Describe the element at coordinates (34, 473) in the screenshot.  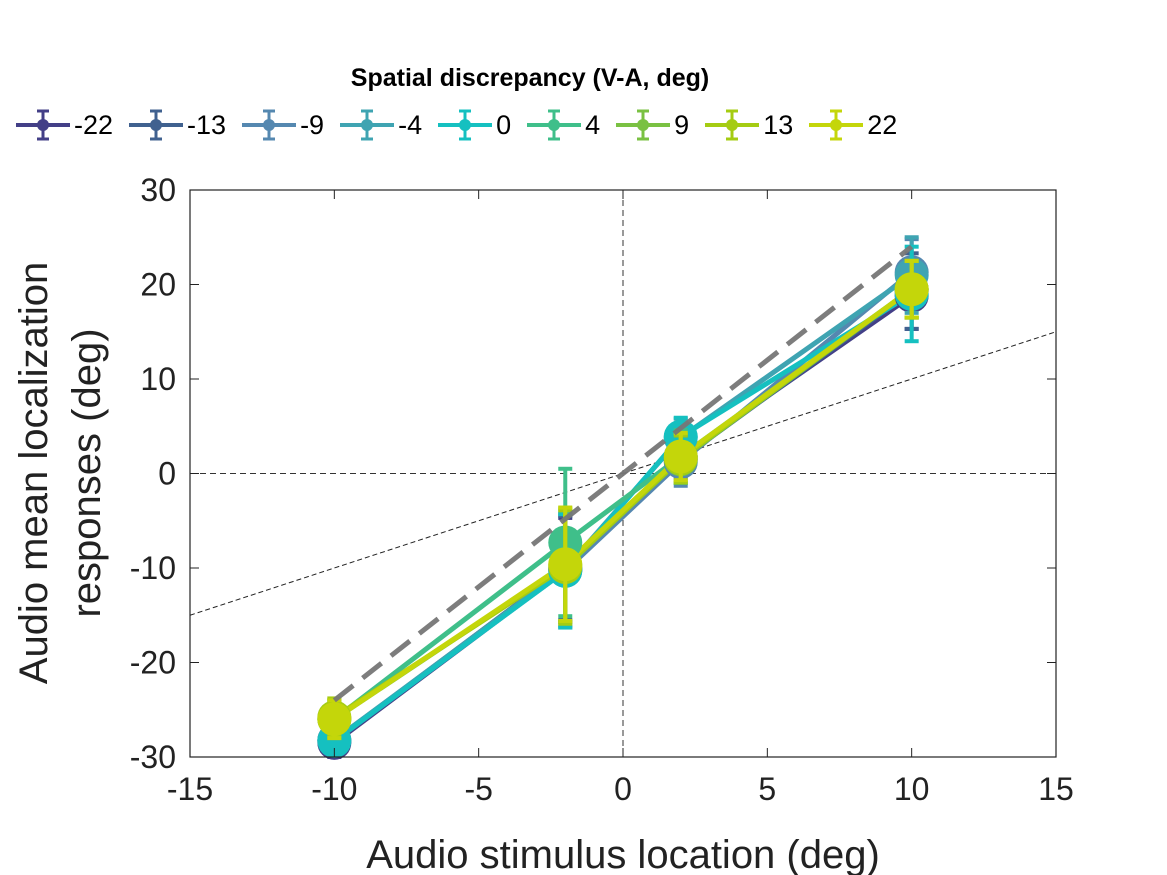
I see `y-axis-label-line-1: Audio mean localization` at that location.